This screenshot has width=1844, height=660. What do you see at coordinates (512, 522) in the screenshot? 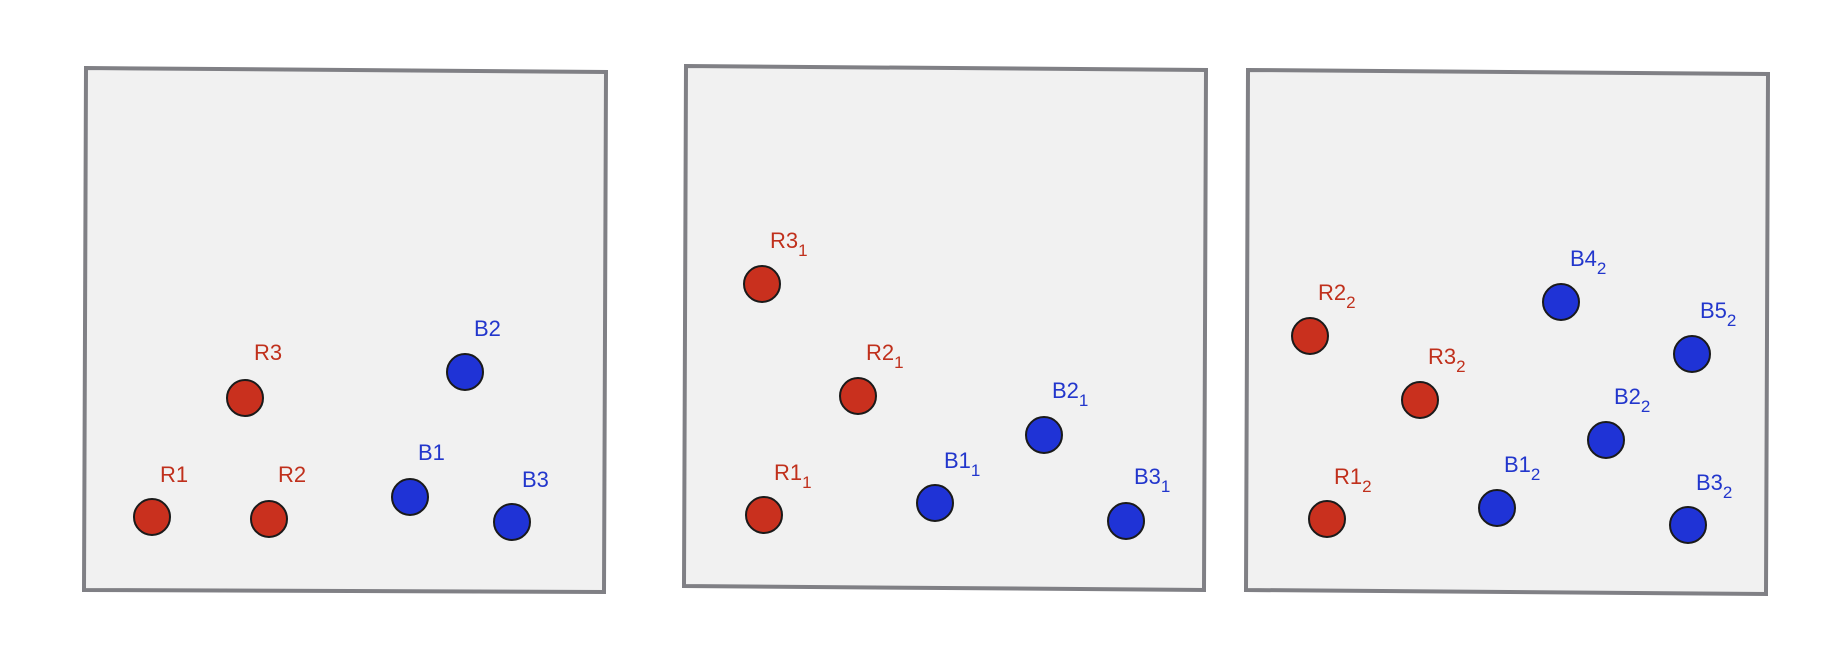
I see `dot-b3` at bounding box center [512, 522].